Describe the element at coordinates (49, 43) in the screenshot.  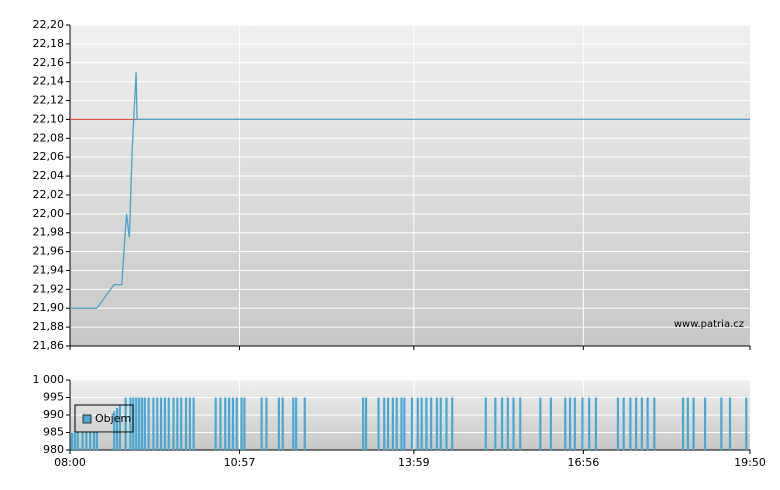
I see `y-tick-label: 22,18` at that location.